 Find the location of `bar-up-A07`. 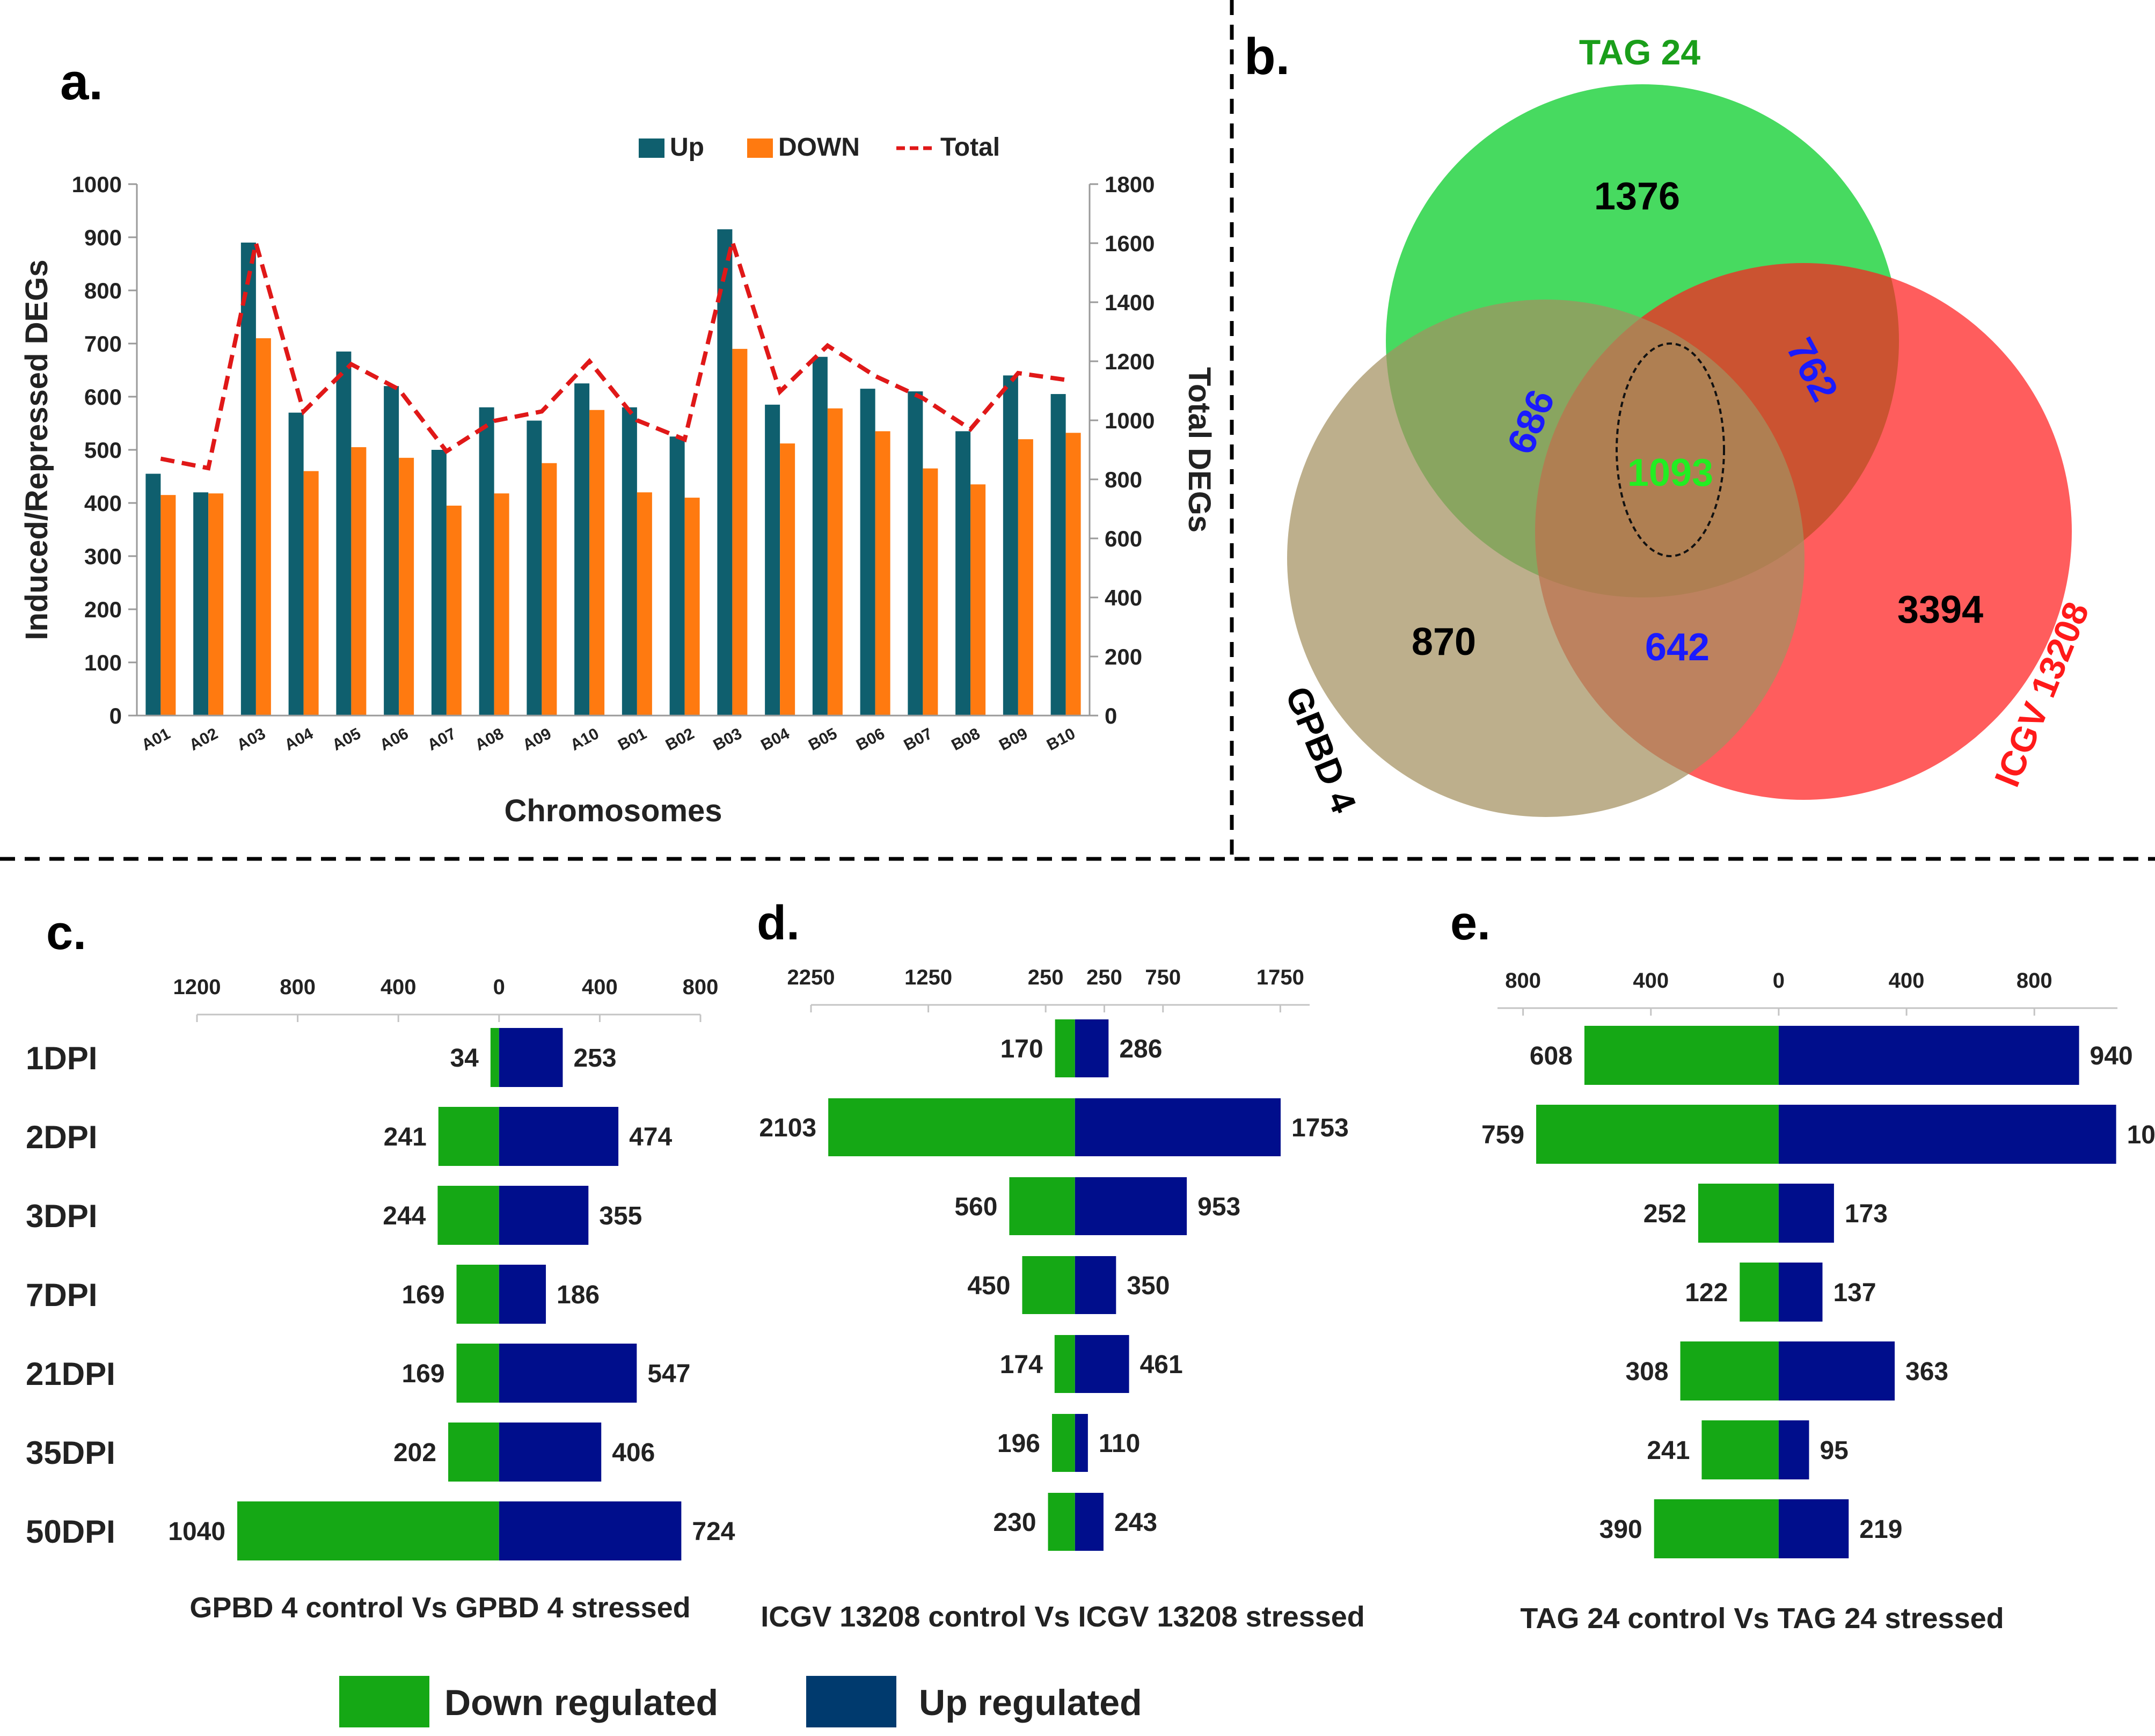

bar-up-A07 is located at coordinates (439, 583).